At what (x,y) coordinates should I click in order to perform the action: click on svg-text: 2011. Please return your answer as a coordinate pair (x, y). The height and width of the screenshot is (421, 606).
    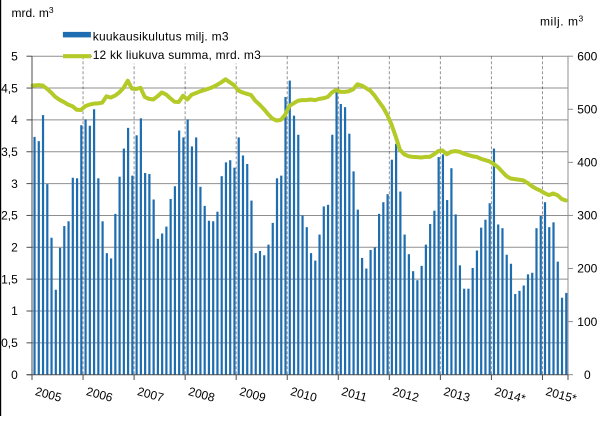
    Looking at the image, I should click on (354, 394).